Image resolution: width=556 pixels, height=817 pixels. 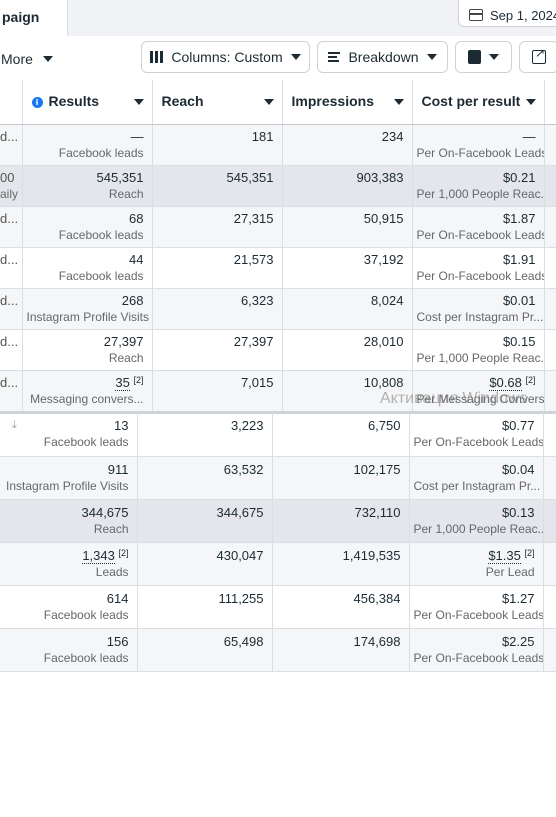 I want to click on cell-results: 344,675 Reach, so click(x=69, y=521).